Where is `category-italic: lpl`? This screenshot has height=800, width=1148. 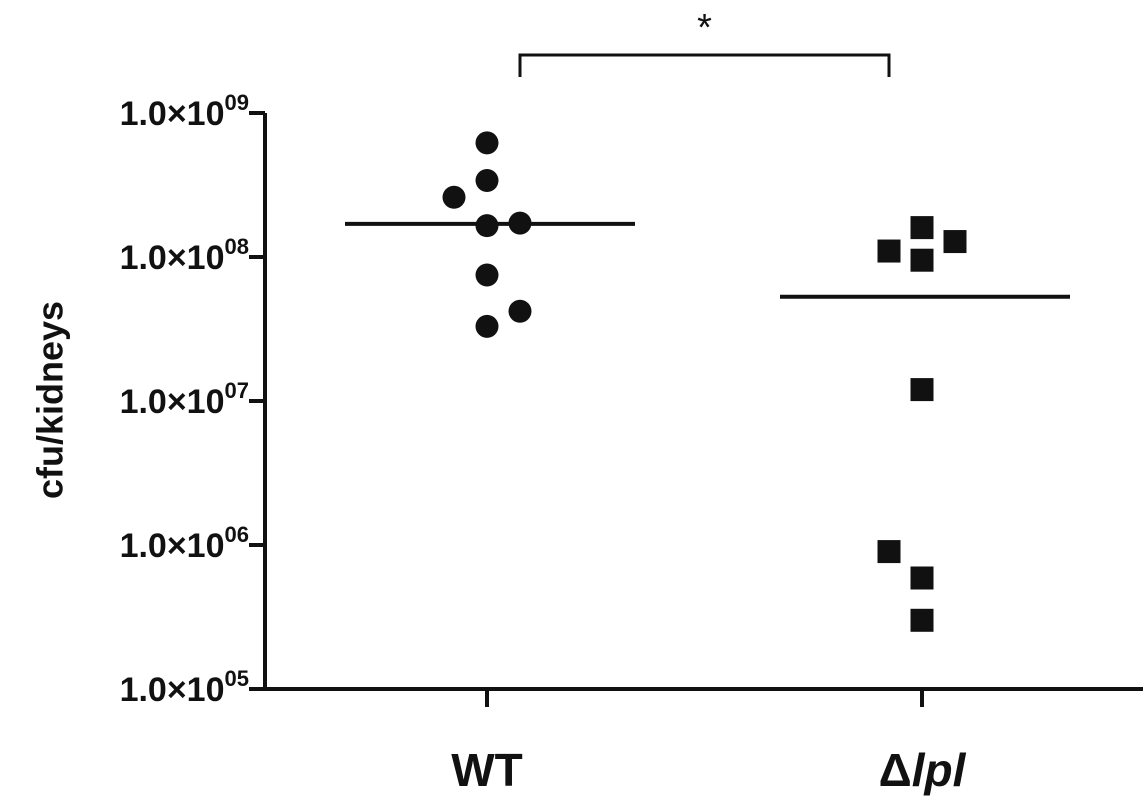
category-italic: lpl is located at coordinates (939, 770).